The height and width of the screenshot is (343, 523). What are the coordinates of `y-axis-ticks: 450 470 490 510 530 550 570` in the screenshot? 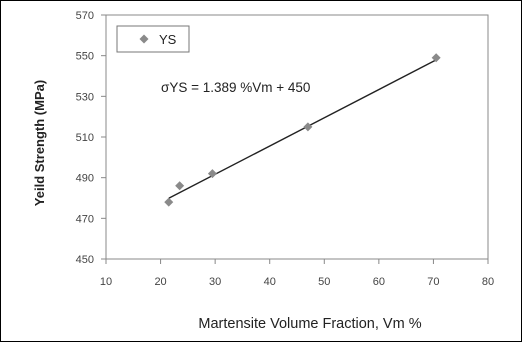 It's located at (91, 138).